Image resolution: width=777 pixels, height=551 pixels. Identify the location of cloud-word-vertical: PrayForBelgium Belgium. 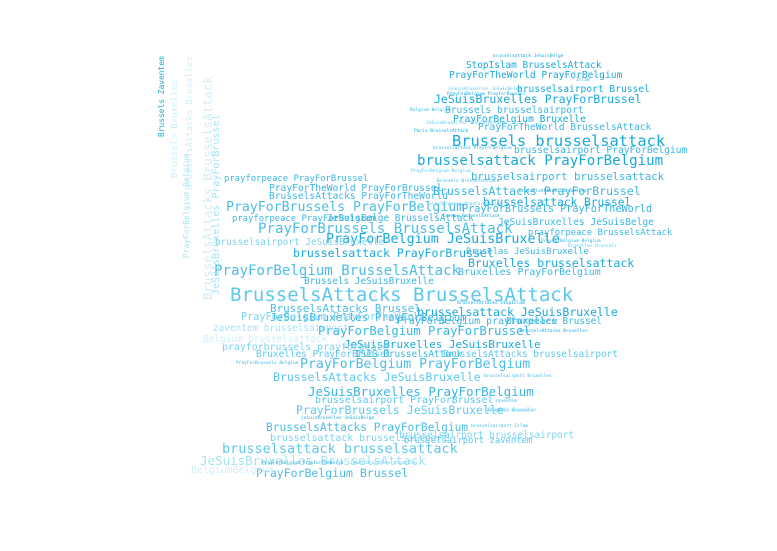
(186, 205).